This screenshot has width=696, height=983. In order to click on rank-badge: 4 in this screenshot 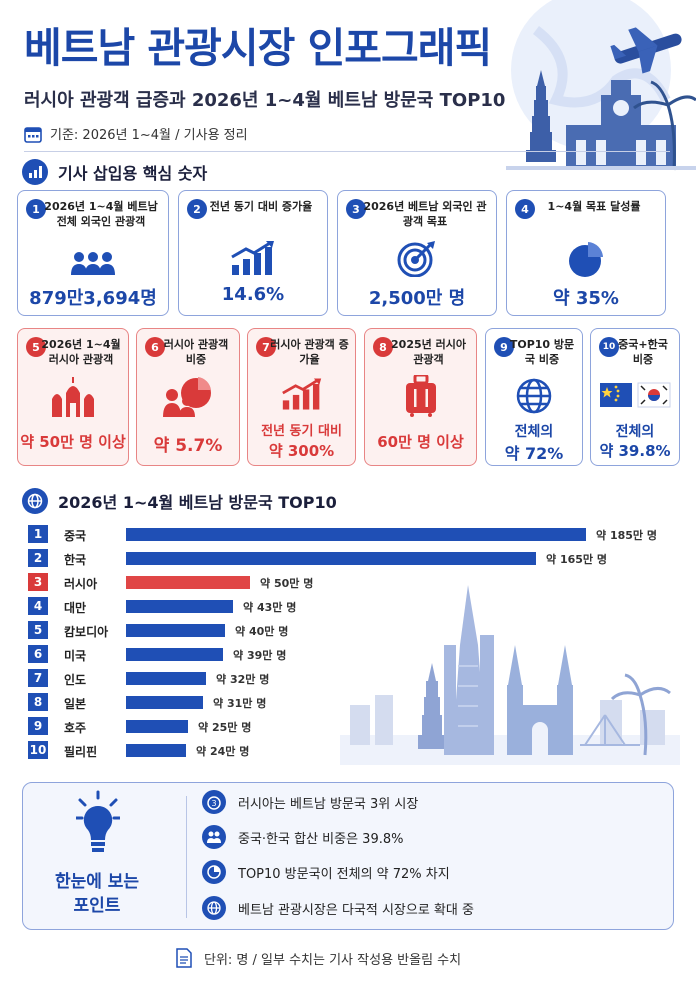, I will do `click(38, 606)`.